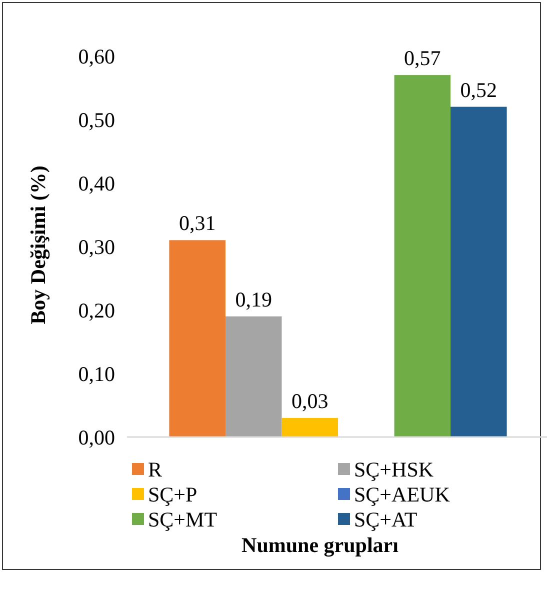 This screenshot has width=547, height=599. I want to click on data-label: 0,19, so click(253, 299).